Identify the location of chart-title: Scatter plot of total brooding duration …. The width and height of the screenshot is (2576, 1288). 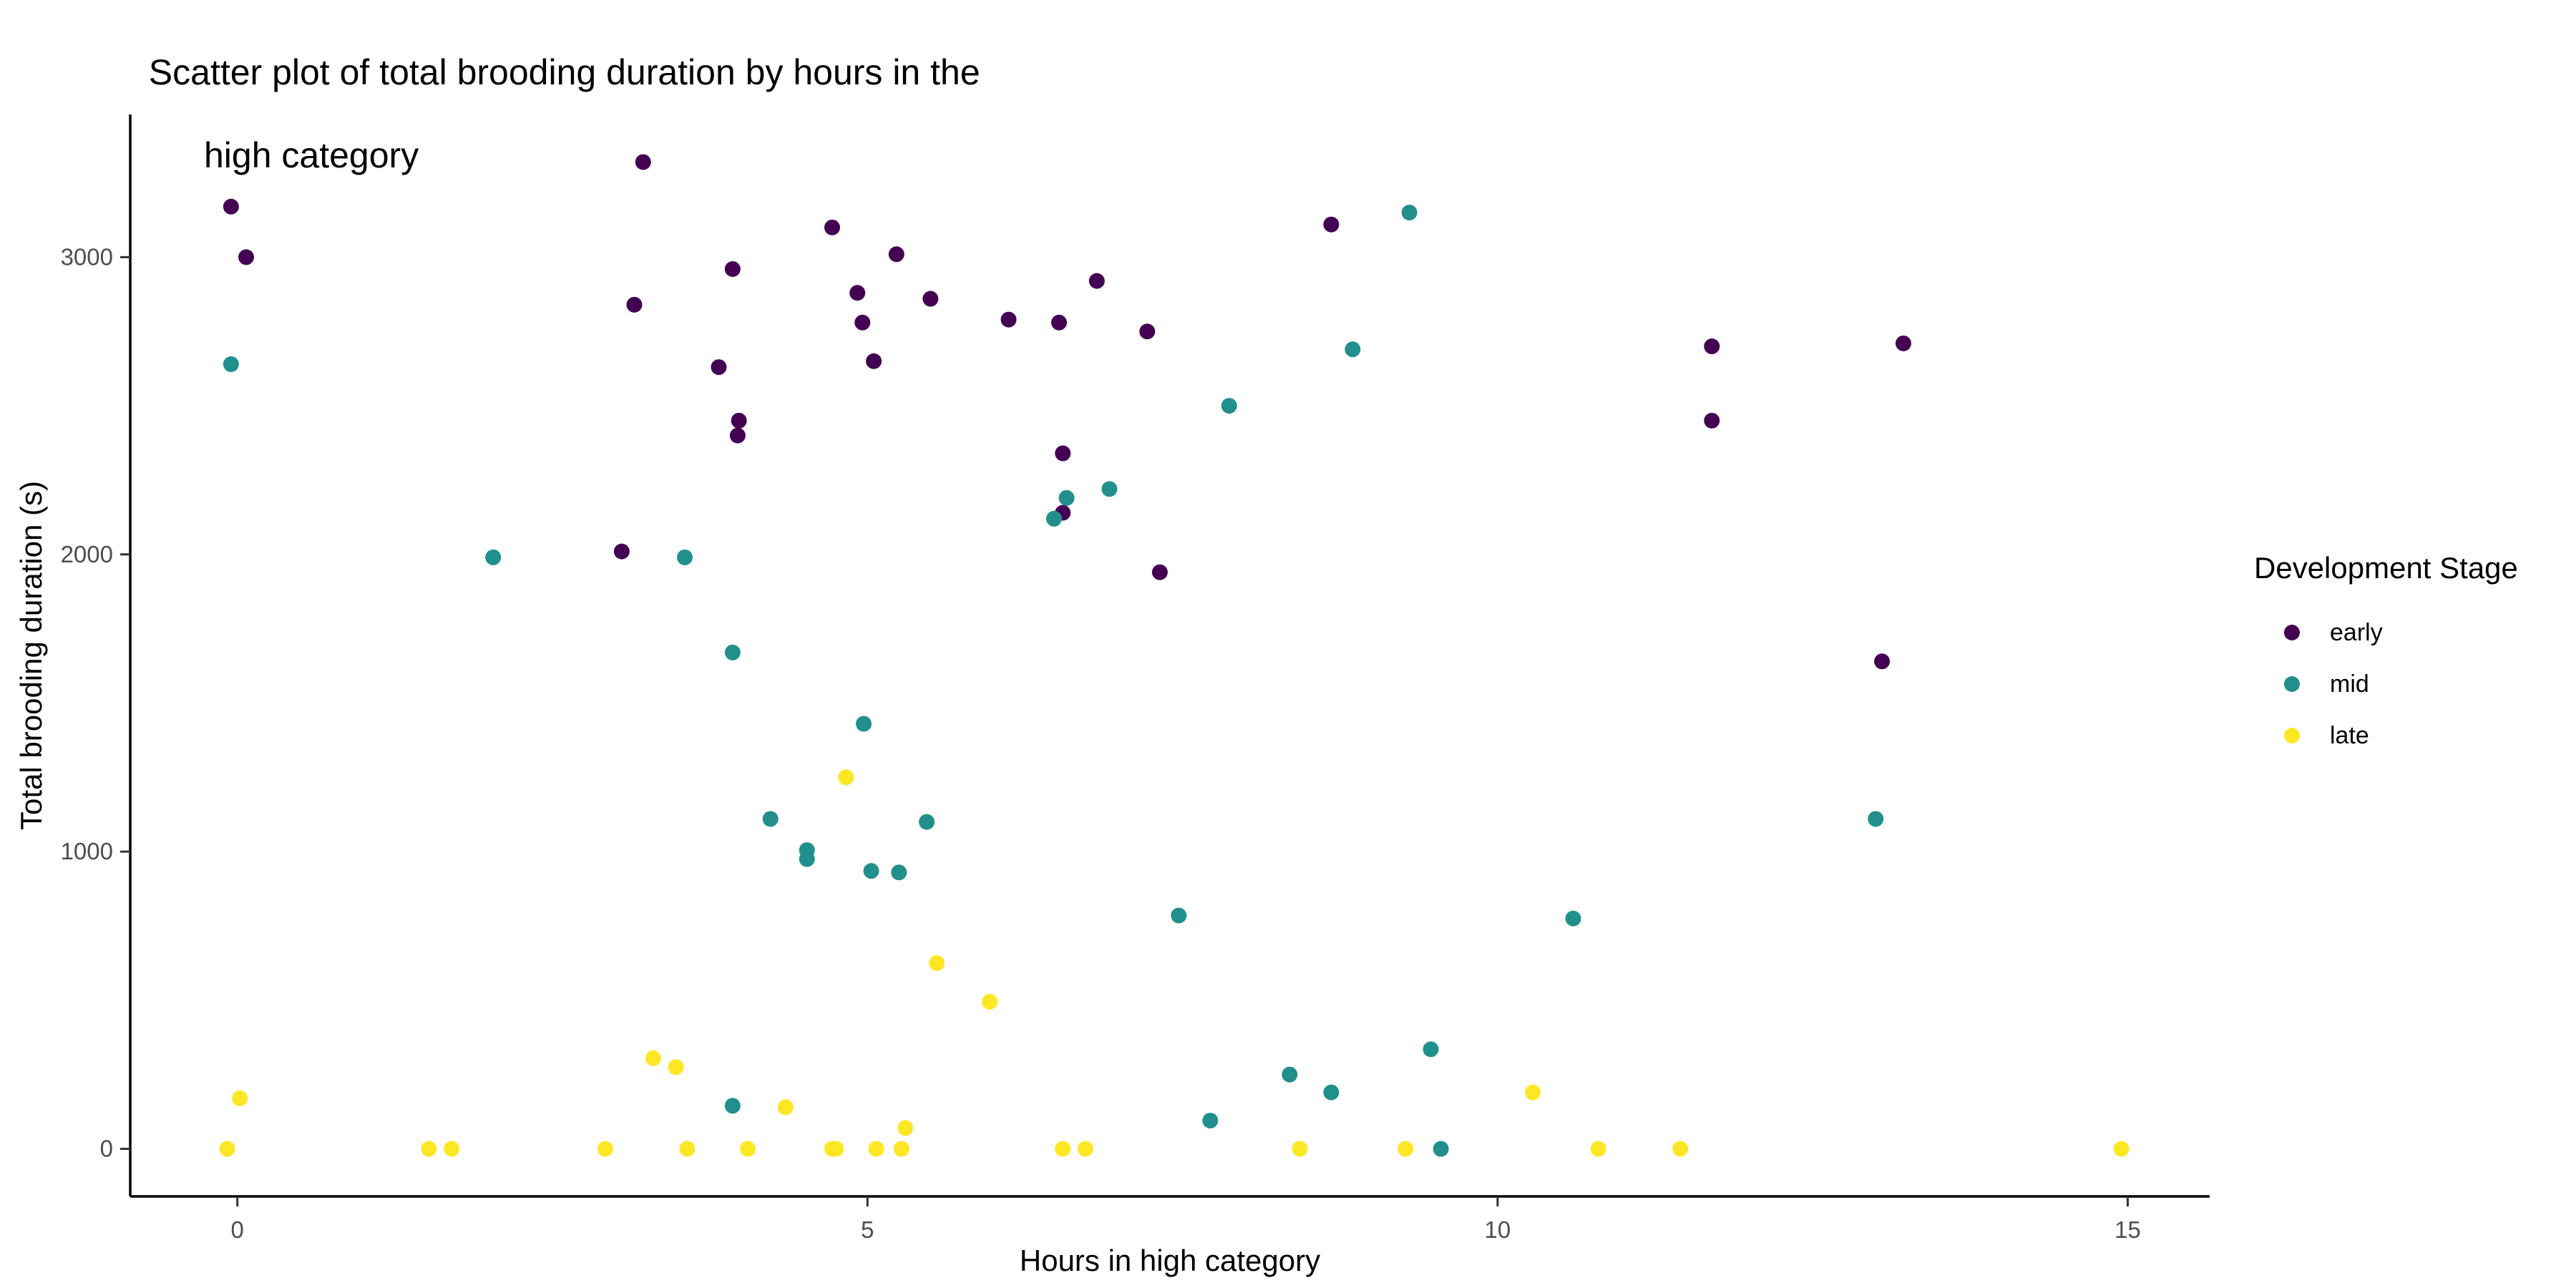
(665, 114).